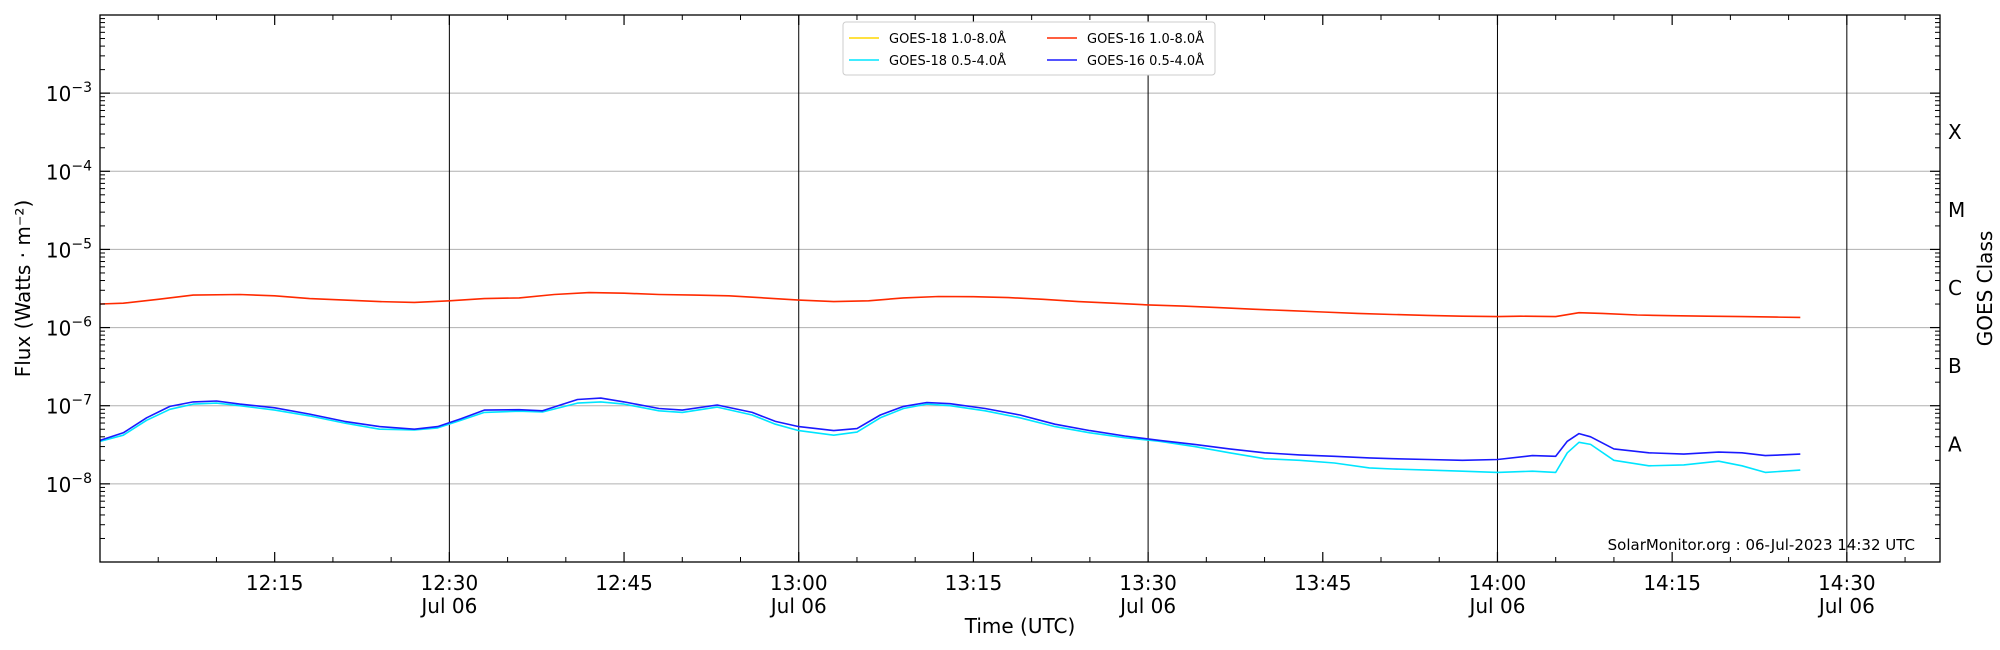 The width and height of the screenshot is (2000, 650). I want to click on goes-class-labels: X M C B A, so click(1956, 288).